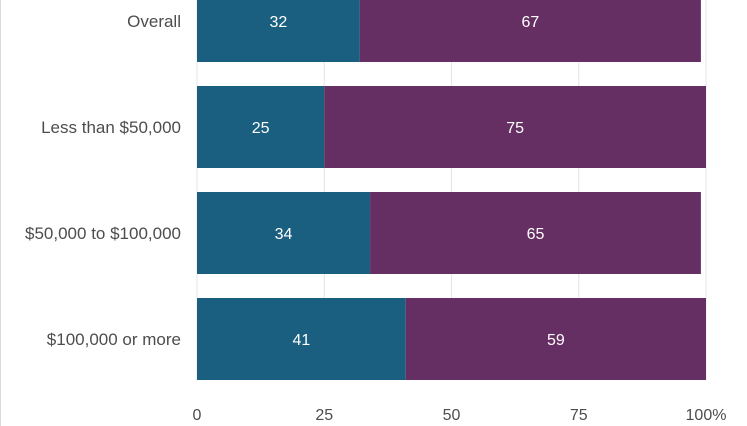  What do you see at coordinates (579, 415) in the screenshot?
I see `x-tick-label: 75` at bounding box center [579, 415].